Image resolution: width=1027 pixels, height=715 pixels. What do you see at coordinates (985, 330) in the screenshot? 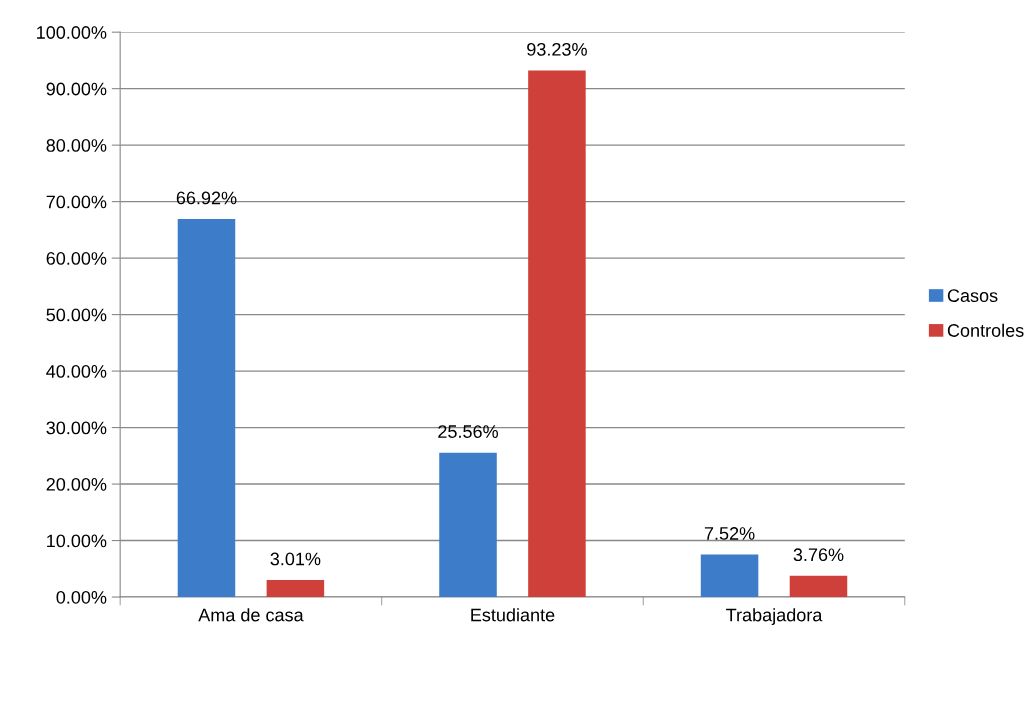
I see `legend-label: Controles` at bounding box center [985, 330].